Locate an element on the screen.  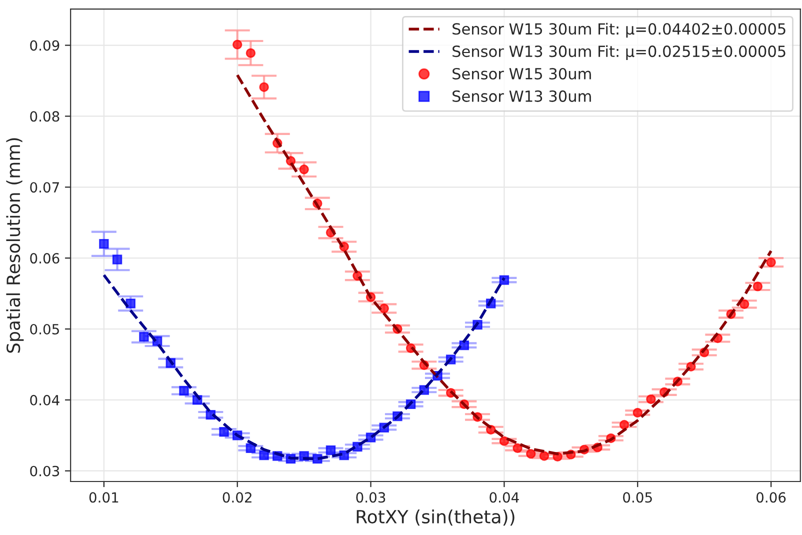
x-tick-label: 0.01 is located at coordinates (103, 497).